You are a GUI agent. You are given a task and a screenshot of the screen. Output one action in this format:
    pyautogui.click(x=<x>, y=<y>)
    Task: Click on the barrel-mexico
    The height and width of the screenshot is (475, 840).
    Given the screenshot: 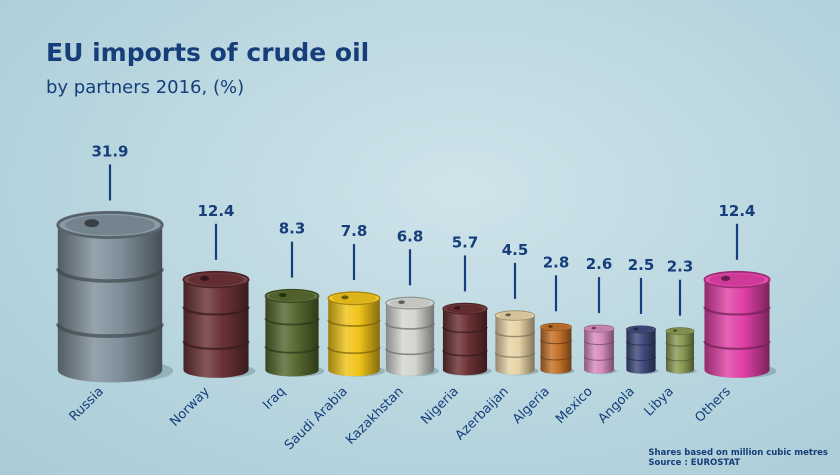 What is the action you would take?
    pyautogui.click(x=600, y=349)
    